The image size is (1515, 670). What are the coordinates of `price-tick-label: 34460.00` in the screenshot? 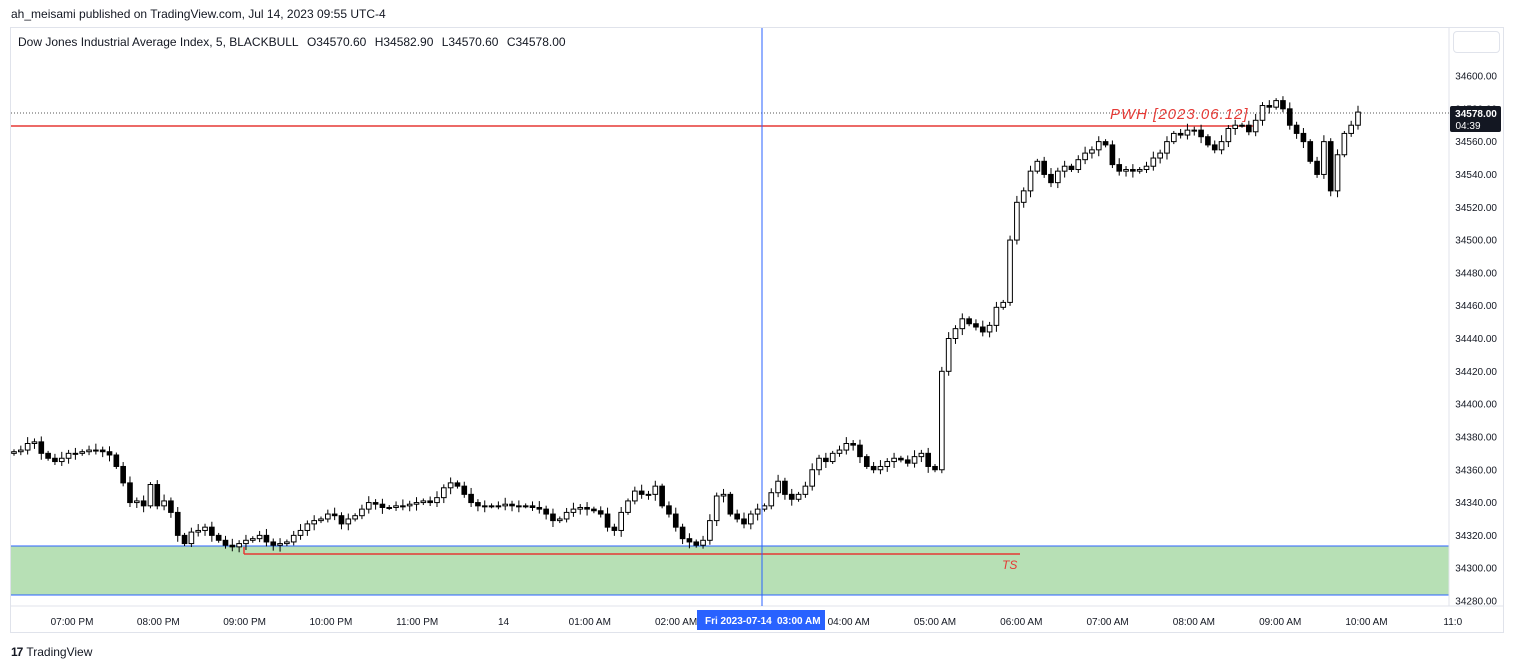 It's located at (1476, 306).